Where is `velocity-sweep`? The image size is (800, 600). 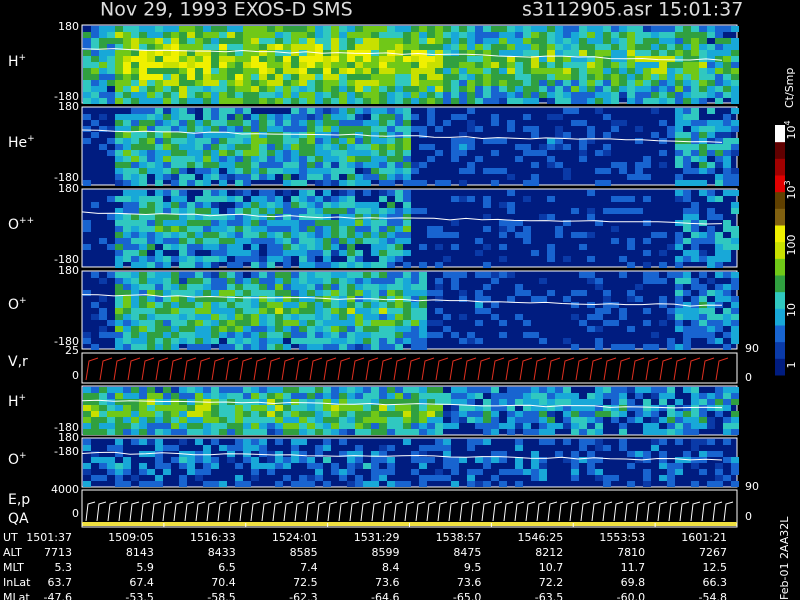
velocity-sweep is located at coordinates (512, 369).